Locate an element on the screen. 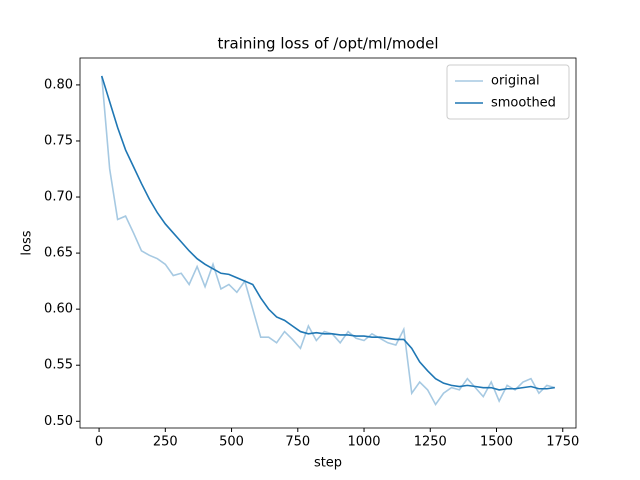 The height and width of the screenshot is (480, 640). x-tick-label: 250 is located at coordinates (165, 442).